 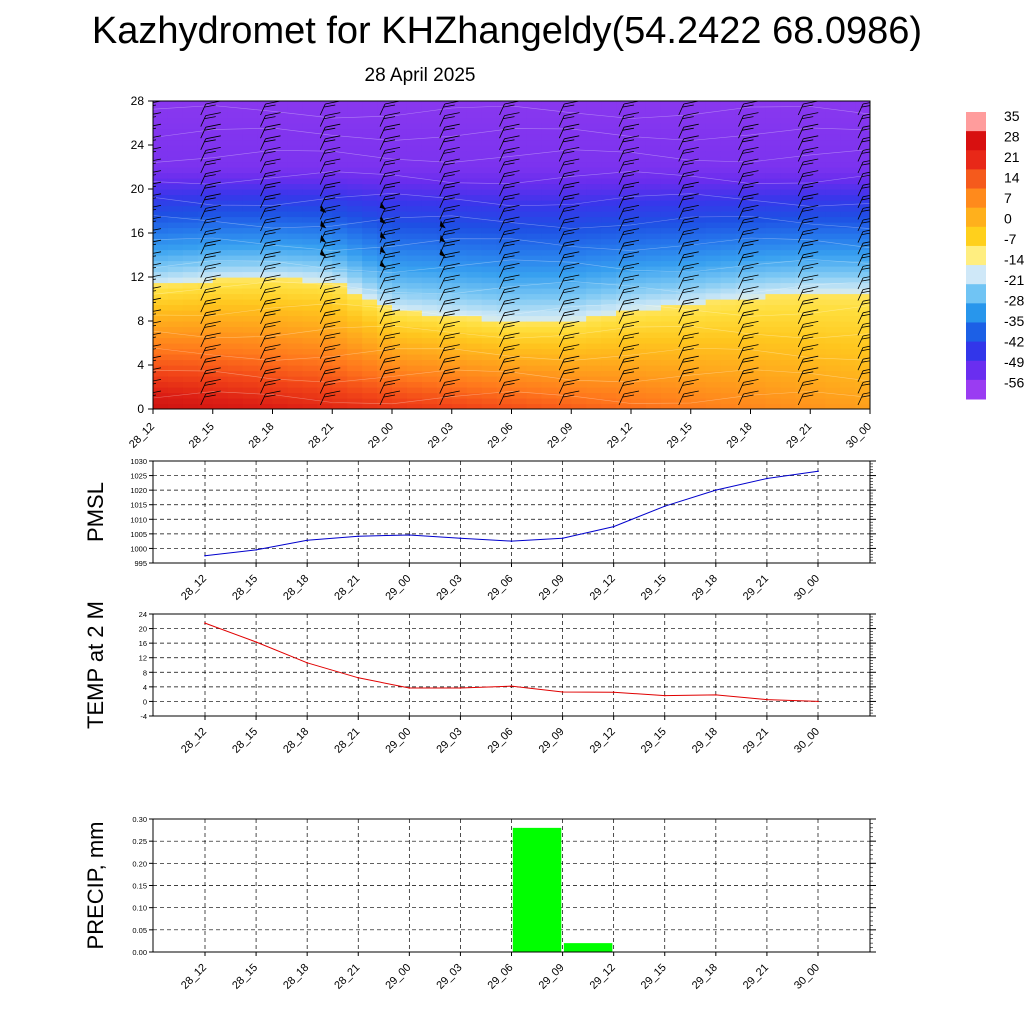 I want to click on x-tick-label: 29_00, so click(x=398, y=741).